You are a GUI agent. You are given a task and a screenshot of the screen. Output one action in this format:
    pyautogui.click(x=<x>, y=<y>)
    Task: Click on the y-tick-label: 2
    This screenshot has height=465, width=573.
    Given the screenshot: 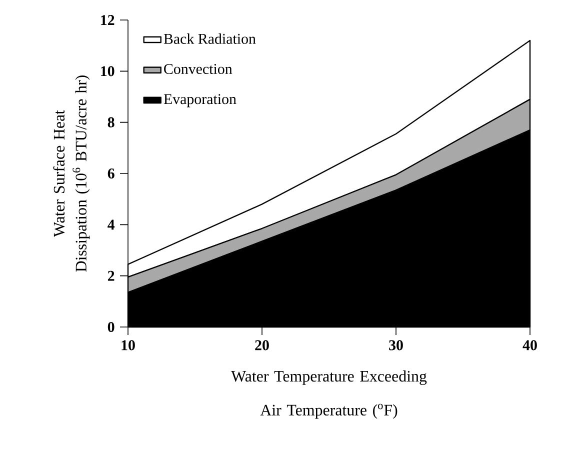 What is the action you would take?
    pyautogui.click(x=111, y=275)
    